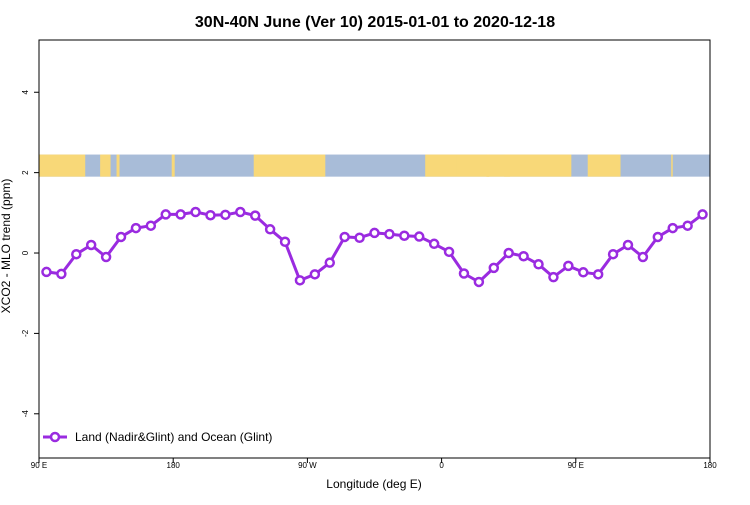 The height and width of the screenshot is (505, 750). Describe the element at coordinates (374, 165) in the screenshot. I see `world-map-strip` at that location.